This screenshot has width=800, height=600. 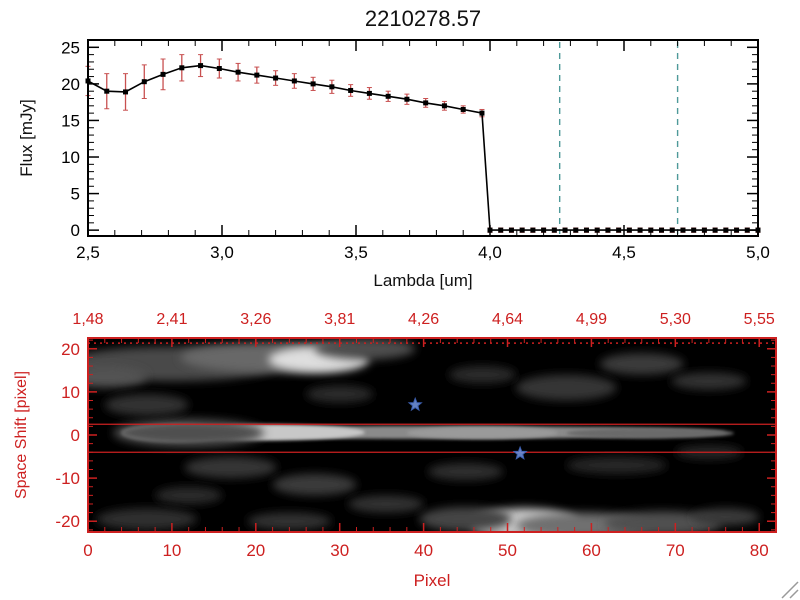 What do you see at coordinates (422, 280) in the screenshot?
I see `top-chart-xlabel: Lambda [um]` at bounding box center [422, 280].